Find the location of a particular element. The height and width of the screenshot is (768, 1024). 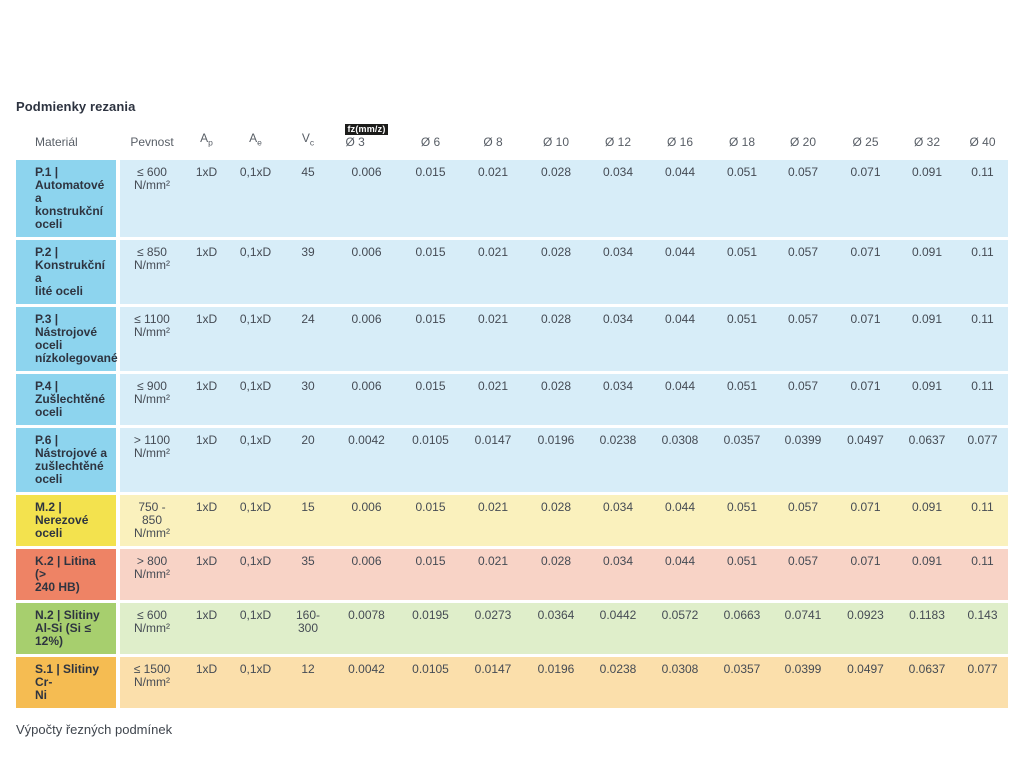

fz-cell: 0.0923 is located at coordinates (865, 628).